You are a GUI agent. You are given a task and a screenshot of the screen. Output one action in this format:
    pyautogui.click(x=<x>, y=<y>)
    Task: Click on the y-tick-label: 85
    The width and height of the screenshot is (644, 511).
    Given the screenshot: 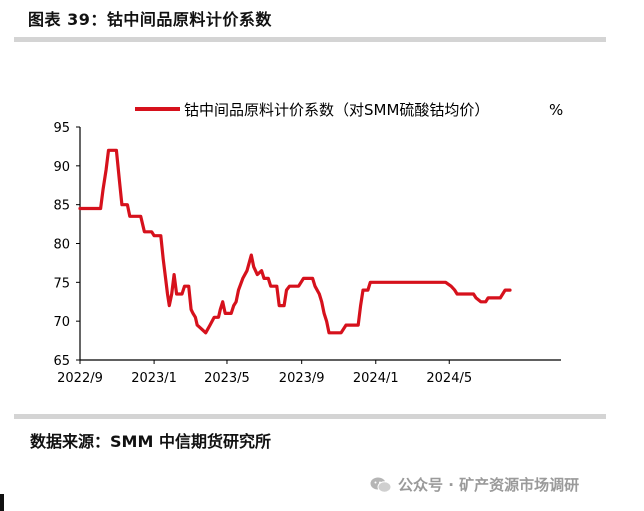 What is the action you would take?
    pyautogui.click(x=61, y=206)
    